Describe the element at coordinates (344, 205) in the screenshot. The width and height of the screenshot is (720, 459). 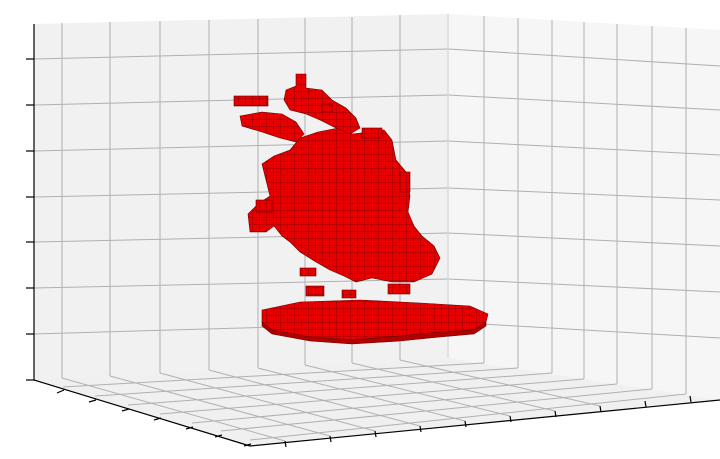
I see `voxel-main-body` at that location.